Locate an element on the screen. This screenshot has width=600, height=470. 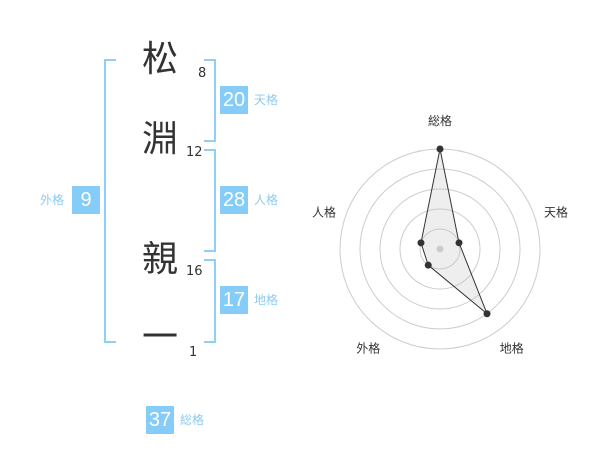
chikaku-label: 地格 is located at coordinates (266, 300).